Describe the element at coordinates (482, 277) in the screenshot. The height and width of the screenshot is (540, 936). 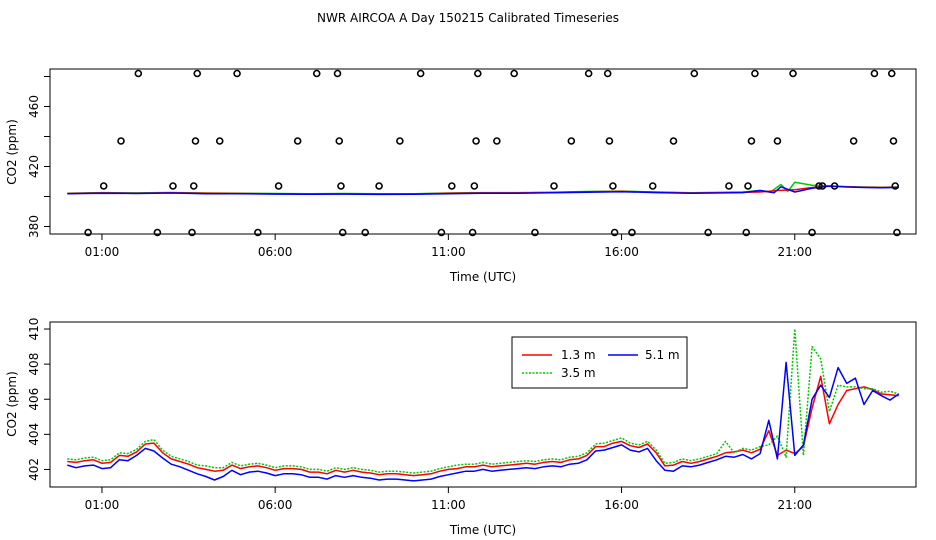
I see `top-x-axis-title: Time (UTC)` at that location.